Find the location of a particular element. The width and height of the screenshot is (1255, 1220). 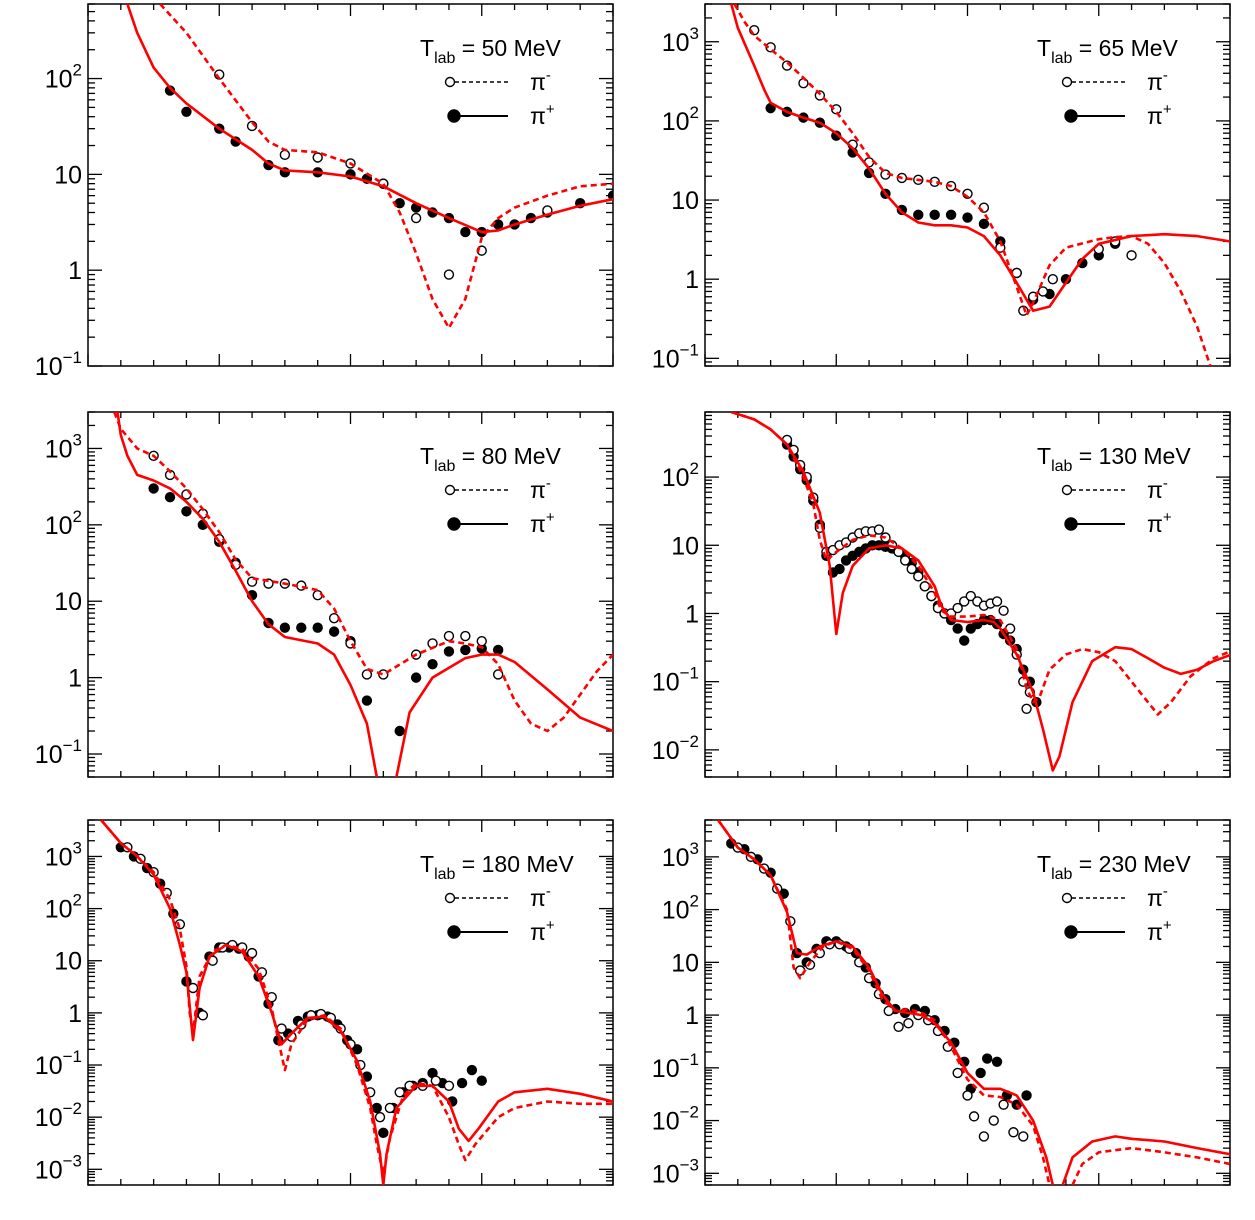

legend-title: Tlab = 130 MeV is located at coordinates (1114, 459).